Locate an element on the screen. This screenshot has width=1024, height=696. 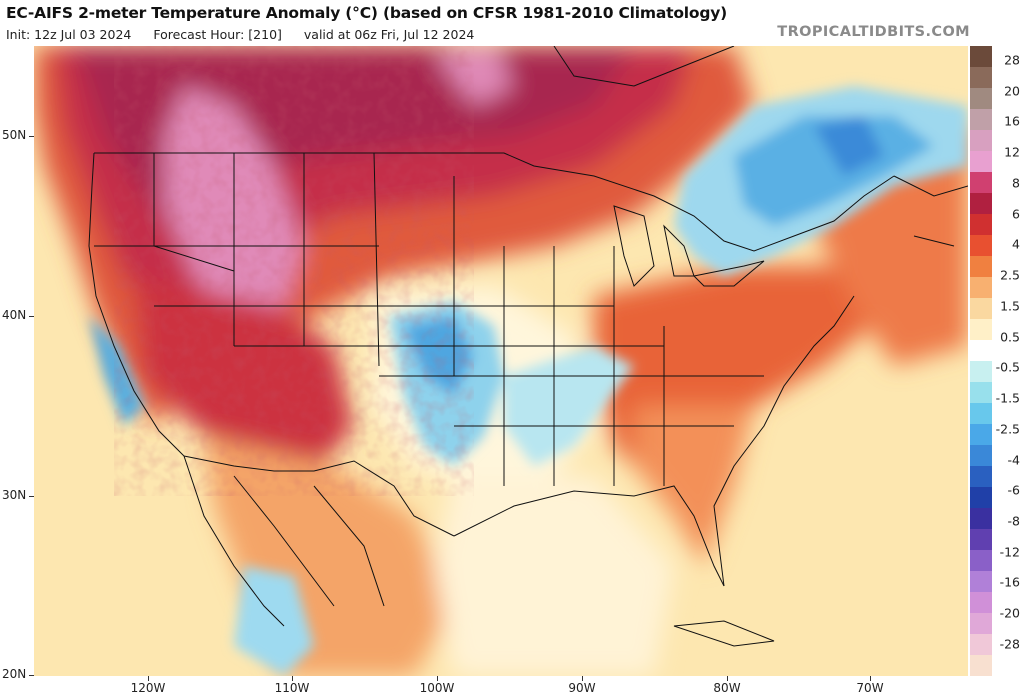
colorbar-tick-label: -16 is located at coordinates (1009, 582).